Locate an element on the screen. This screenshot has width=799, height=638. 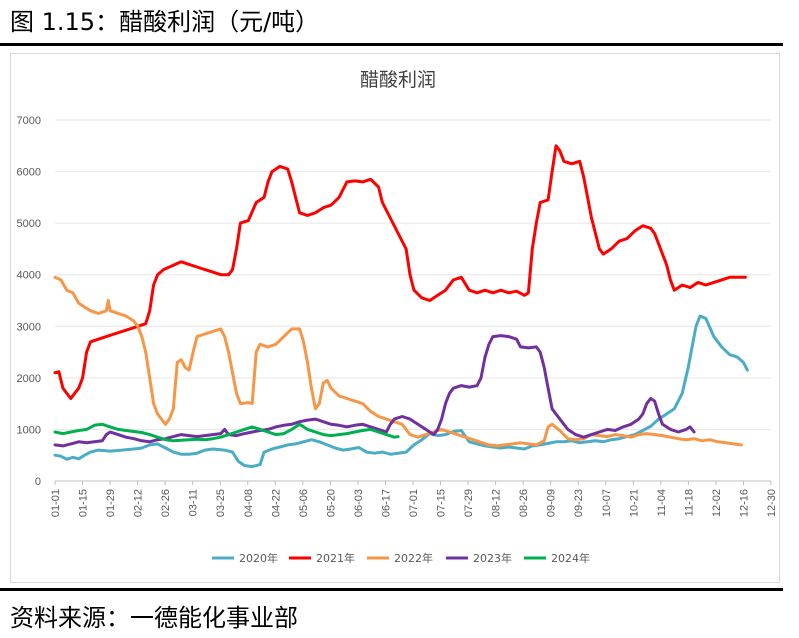
legend-label: 2024年 is located at coordinates (570, 558).